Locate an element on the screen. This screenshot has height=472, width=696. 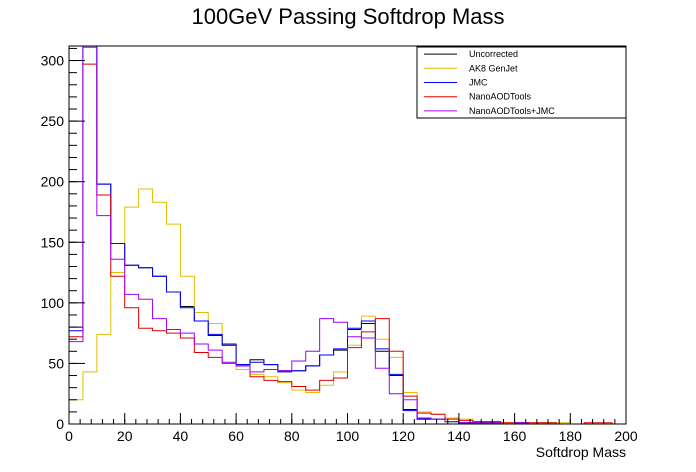
y-tick-label: 0 is located at coordinates (60, 424).